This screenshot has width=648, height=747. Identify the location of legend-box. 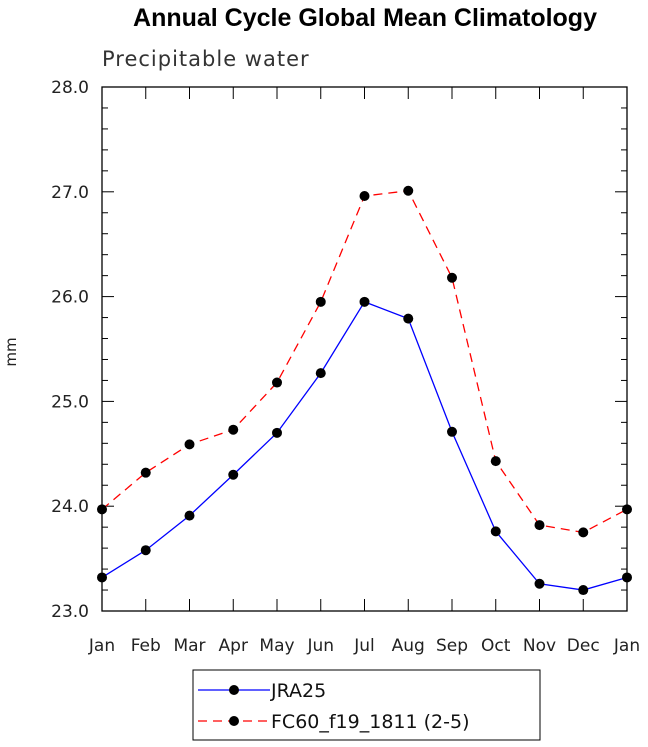
(366, 705).